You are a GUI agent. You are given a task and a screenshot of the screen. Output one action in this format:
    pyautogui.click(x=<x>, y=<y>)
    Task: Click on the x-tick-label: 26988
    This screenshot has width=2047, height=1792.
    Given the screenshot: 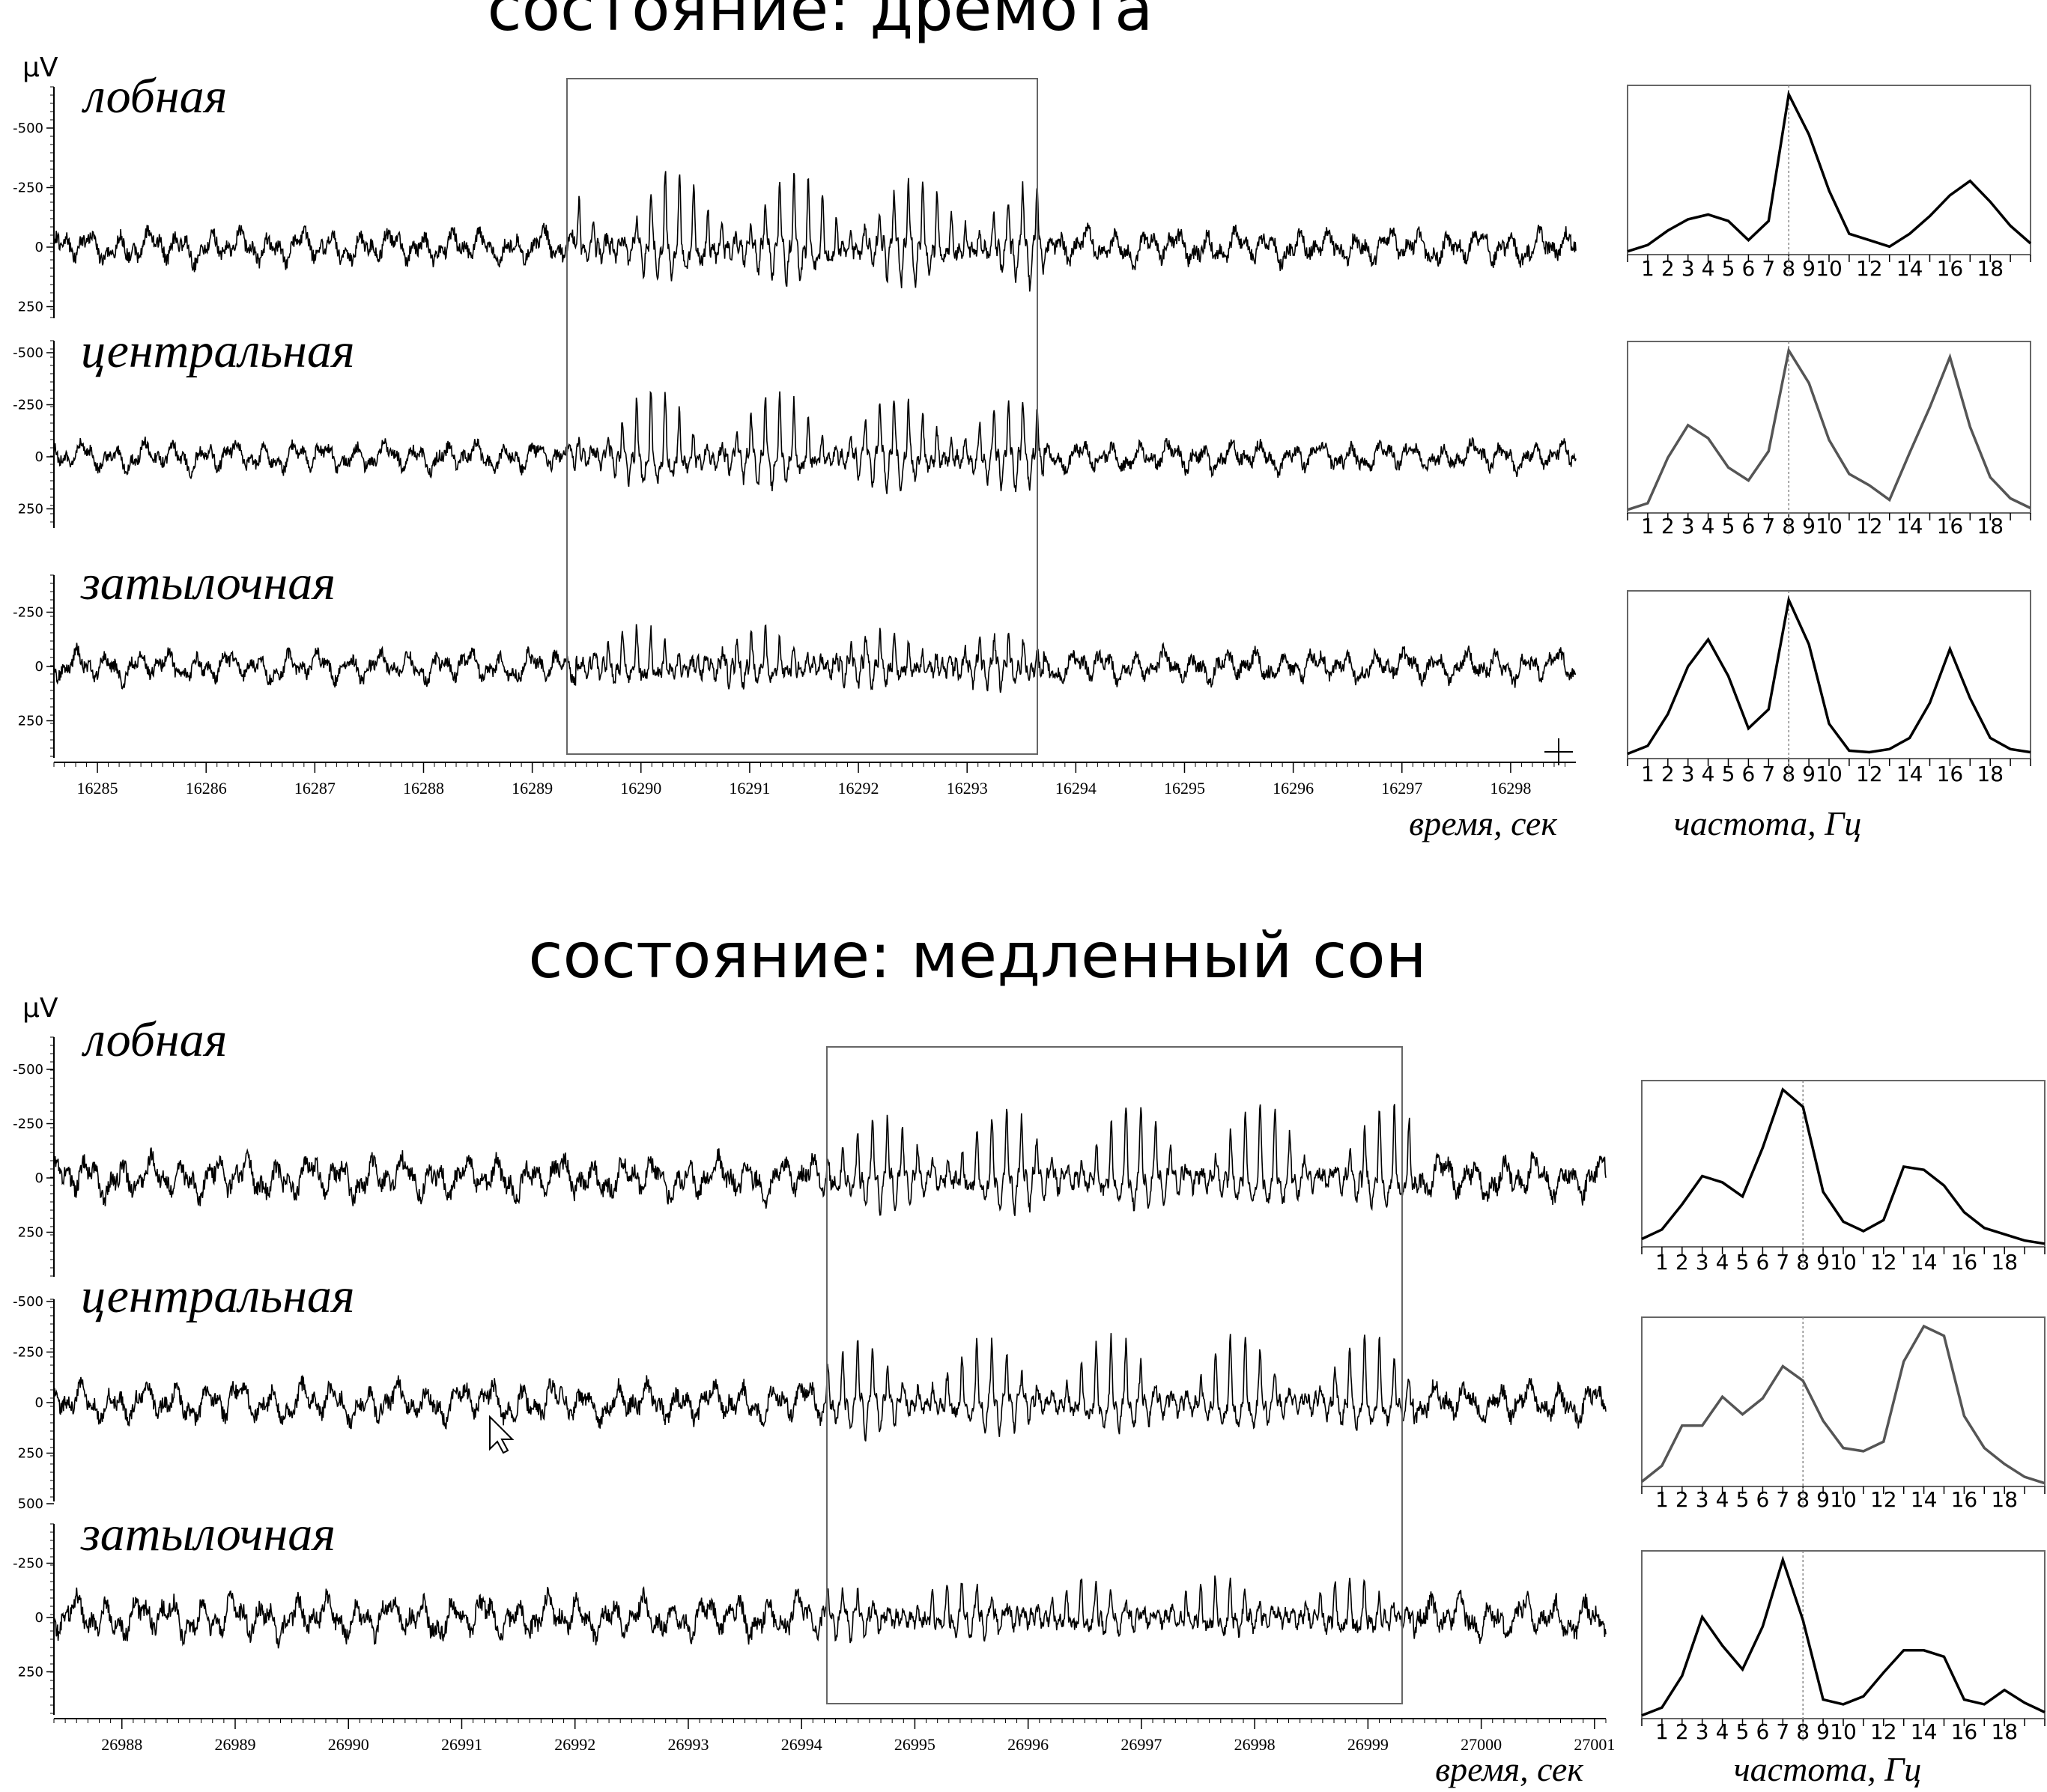 What is the action you would take?
    pyautogui.click(x=122, y=1744)
    